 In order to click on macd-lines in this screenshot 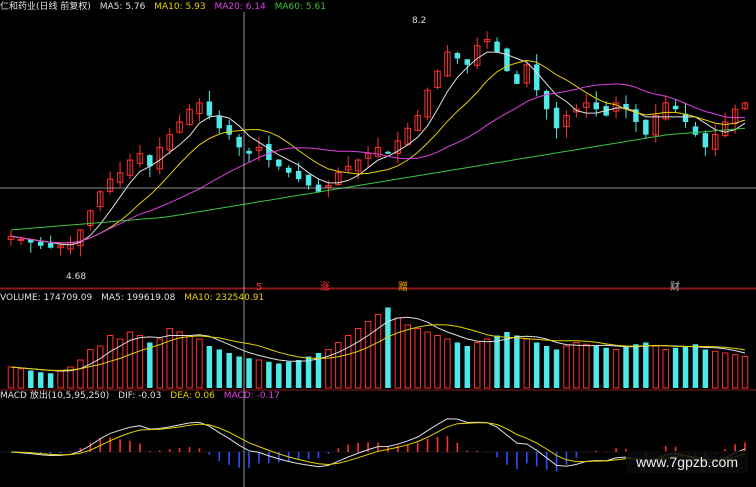, I will do `click(378, 443)`.